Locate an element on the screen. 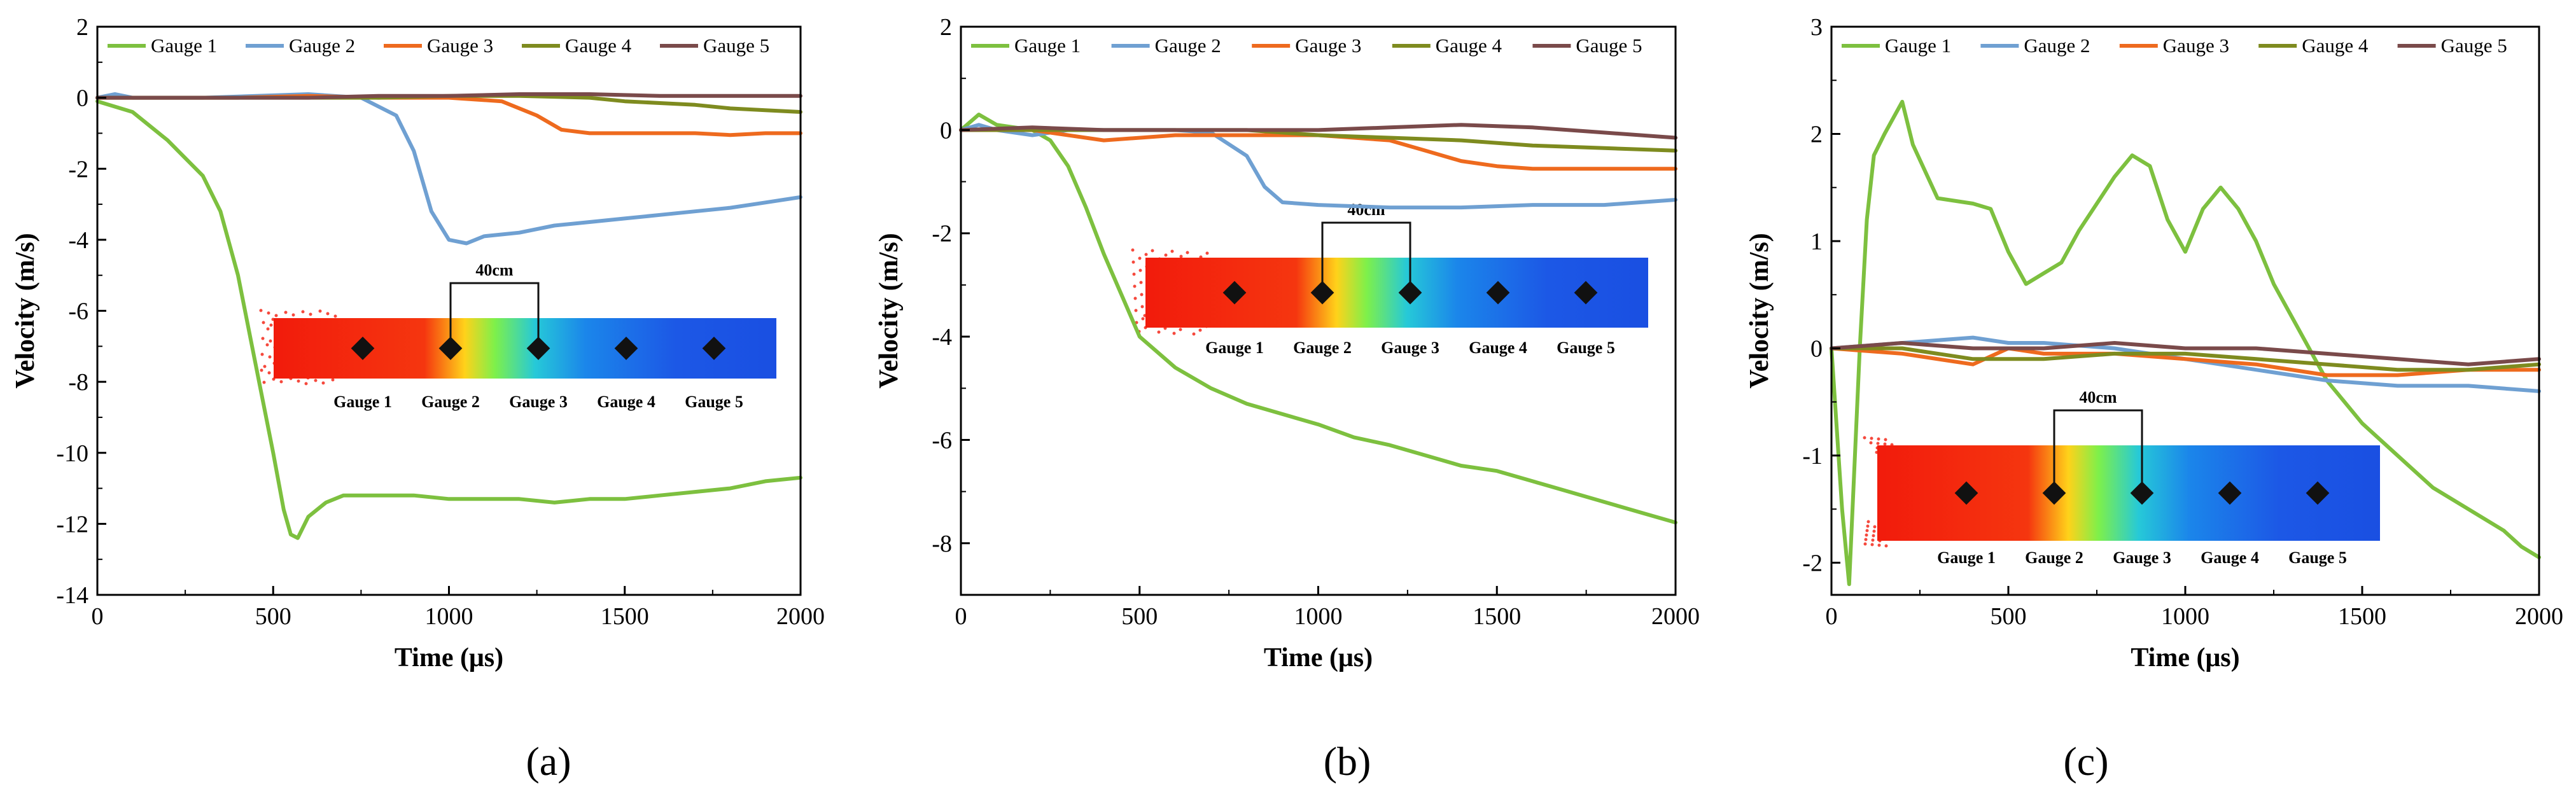 This screenshot has height=794, width=2576. y-tick-label: -10 is located at coordinates (72, 453).